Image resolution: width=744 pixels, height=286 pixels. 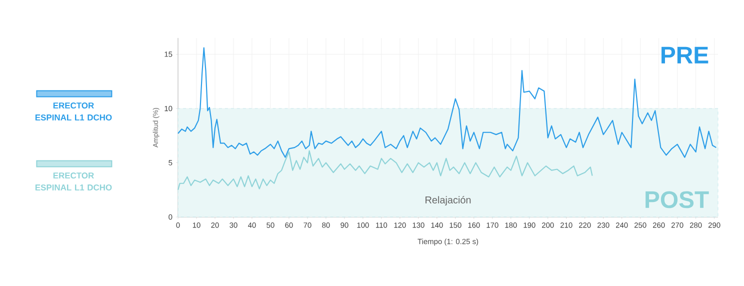 What do you see at coordinates (448, 201) in the screenshot?
I see `band-label: Relajación` at bounding box center [448, 201].